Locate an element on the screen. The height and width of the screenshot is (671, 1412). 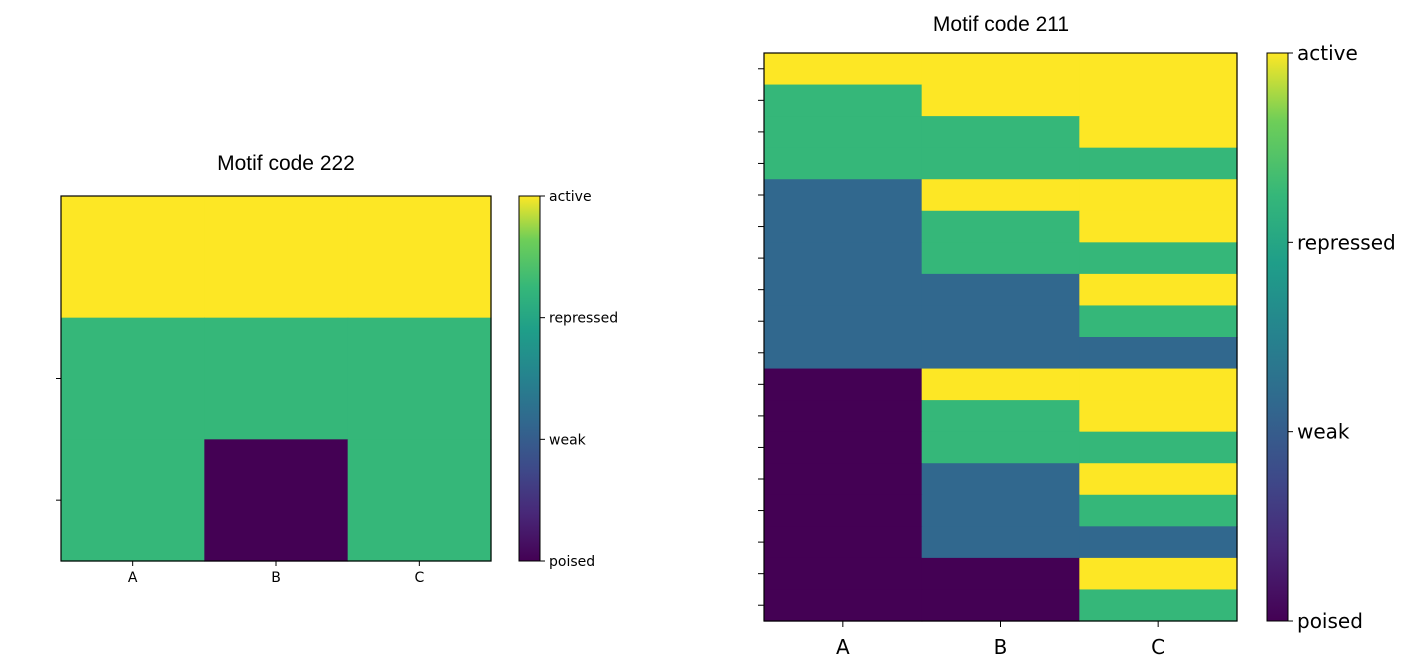
chart-title: Motif code 211 is located at coordinates (1001, 24).